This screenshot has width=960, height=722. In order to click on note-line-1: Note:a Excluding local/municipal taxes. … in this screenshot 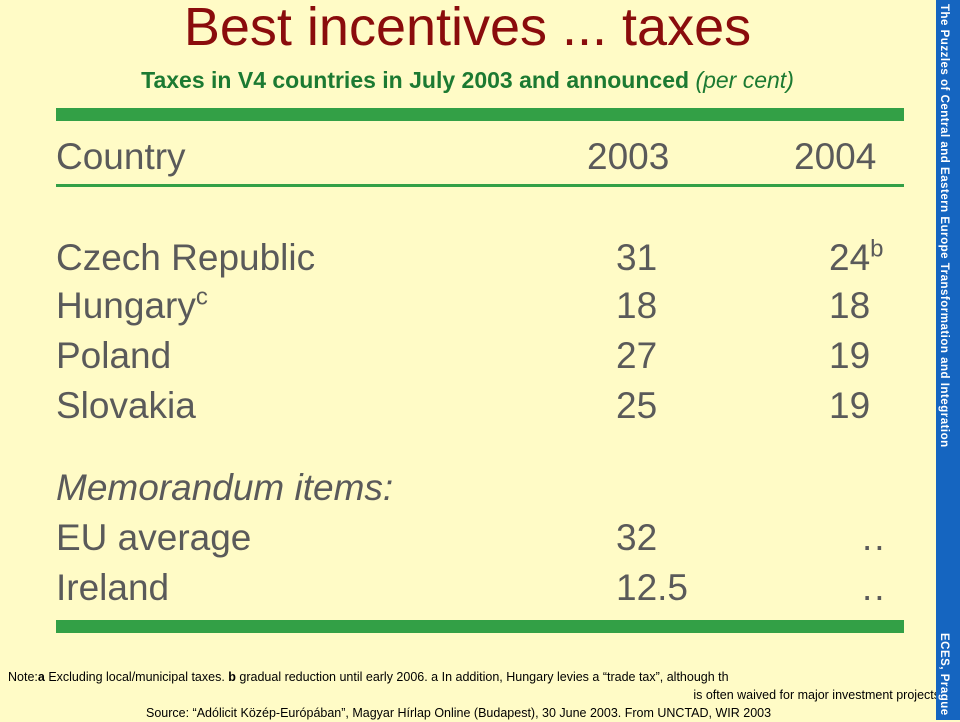, I will do `click(474, 677)`.